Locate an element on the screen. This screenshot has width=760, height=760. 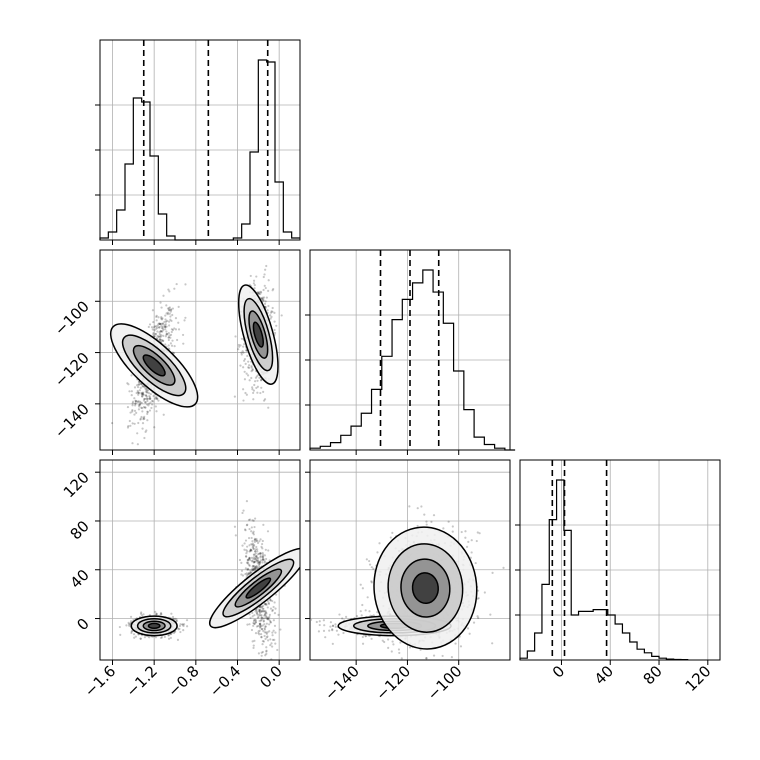
x-tick-label: −1.6 is located at coordinates (100, 681).